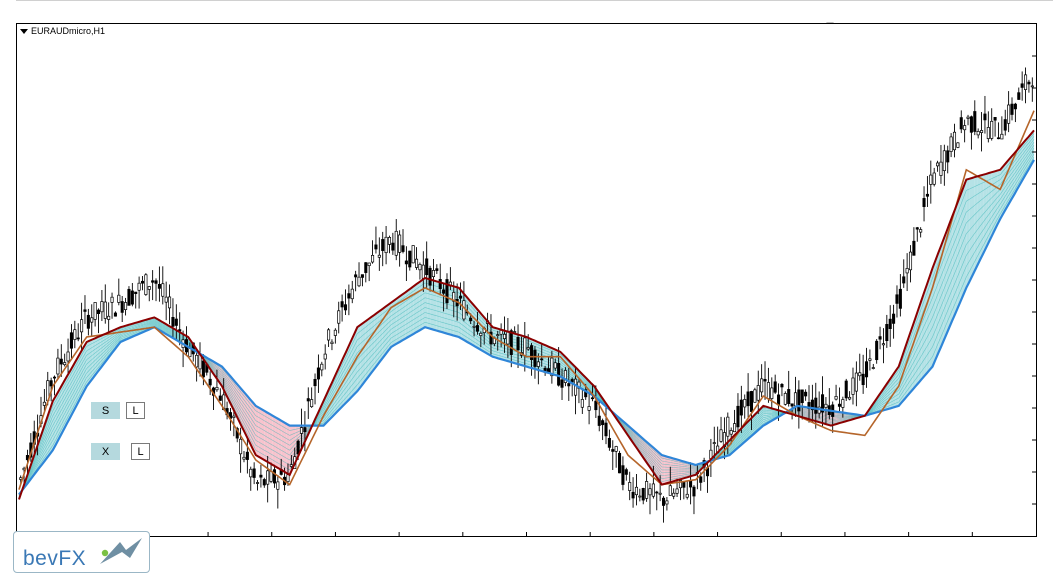  I want to click on panel-x-button: X, so click(105, 451).